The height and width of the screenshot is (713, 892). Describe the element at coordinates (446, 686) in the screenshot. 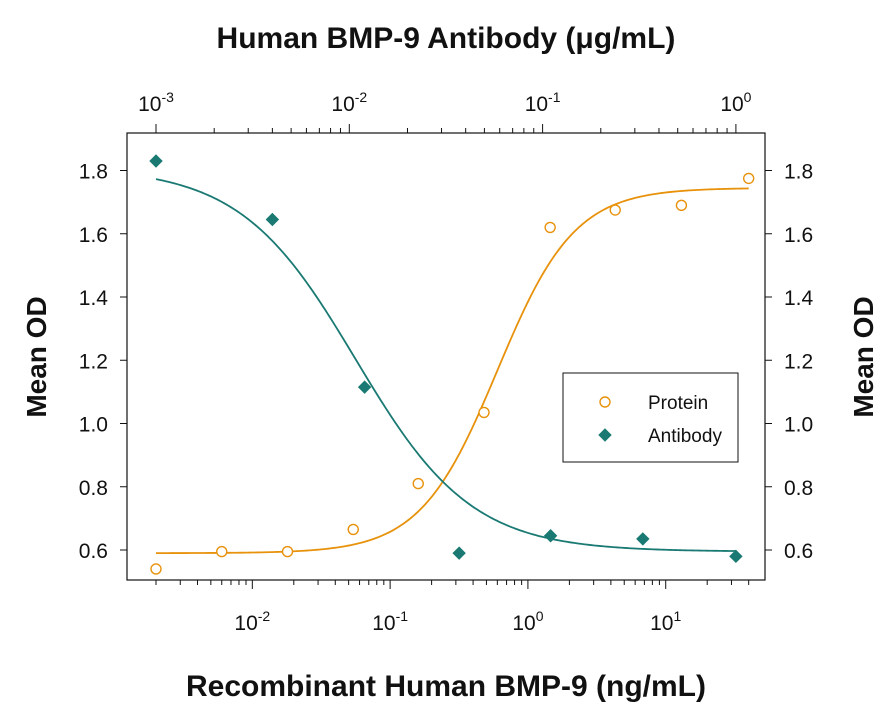

I see `bottom-axis-title: Recombinant Human BMP-9 (ng/mL)` at that location.